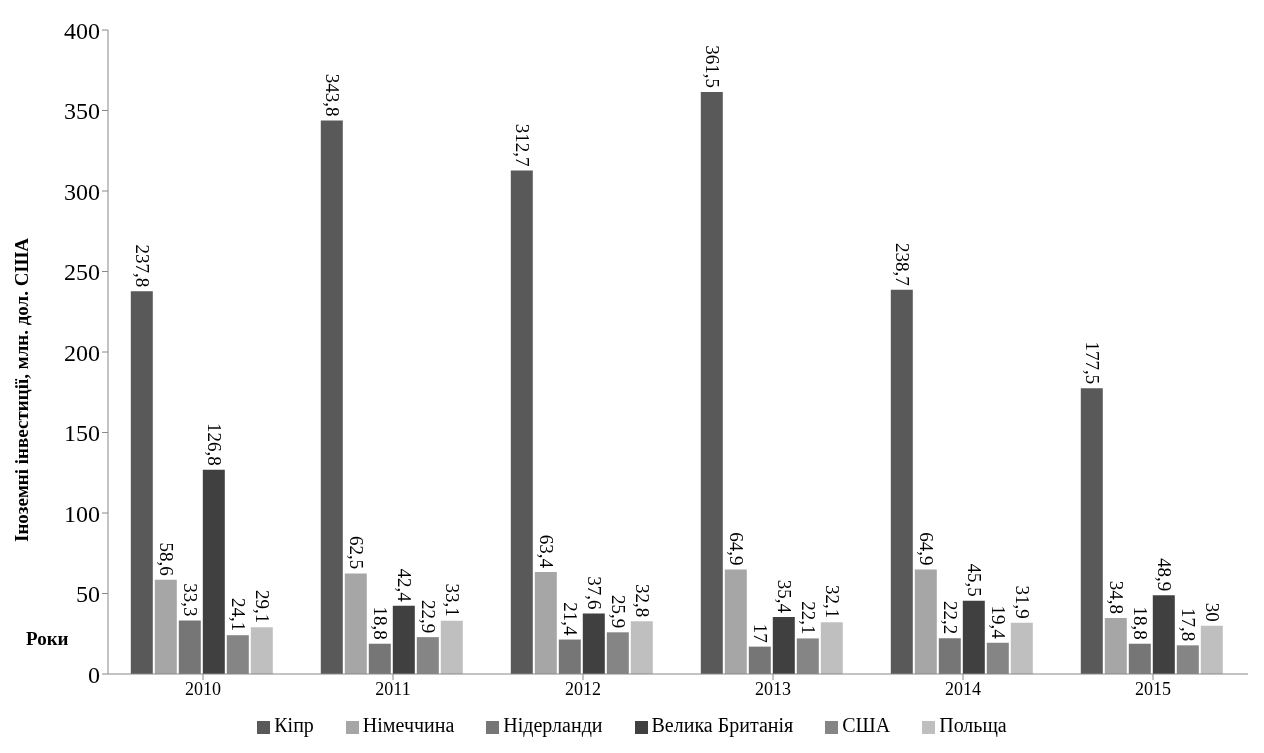  What do you see at coordinates (332, 95) in the screenshot?
I see `data-label: 343,8` at bounding box center [332, 95].